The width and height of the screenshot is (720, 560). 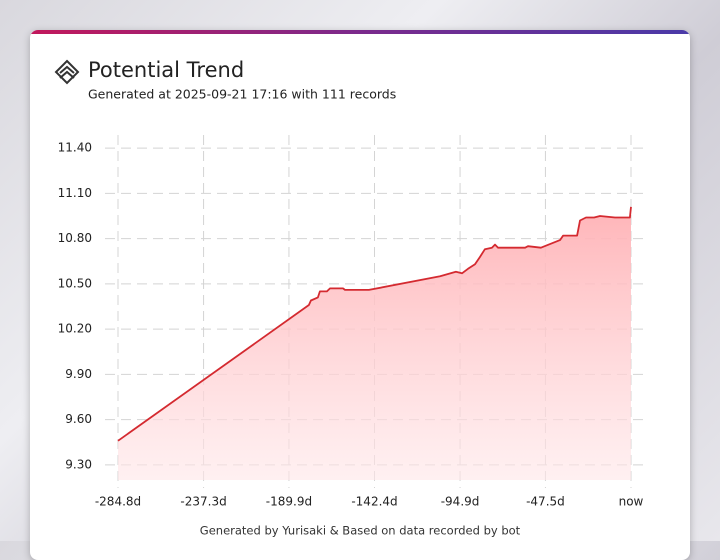 What do you see at coordinates (78, 464) in the screenshot?
I see `y-tick-label: 9.30` at bounding box center [78, 464].